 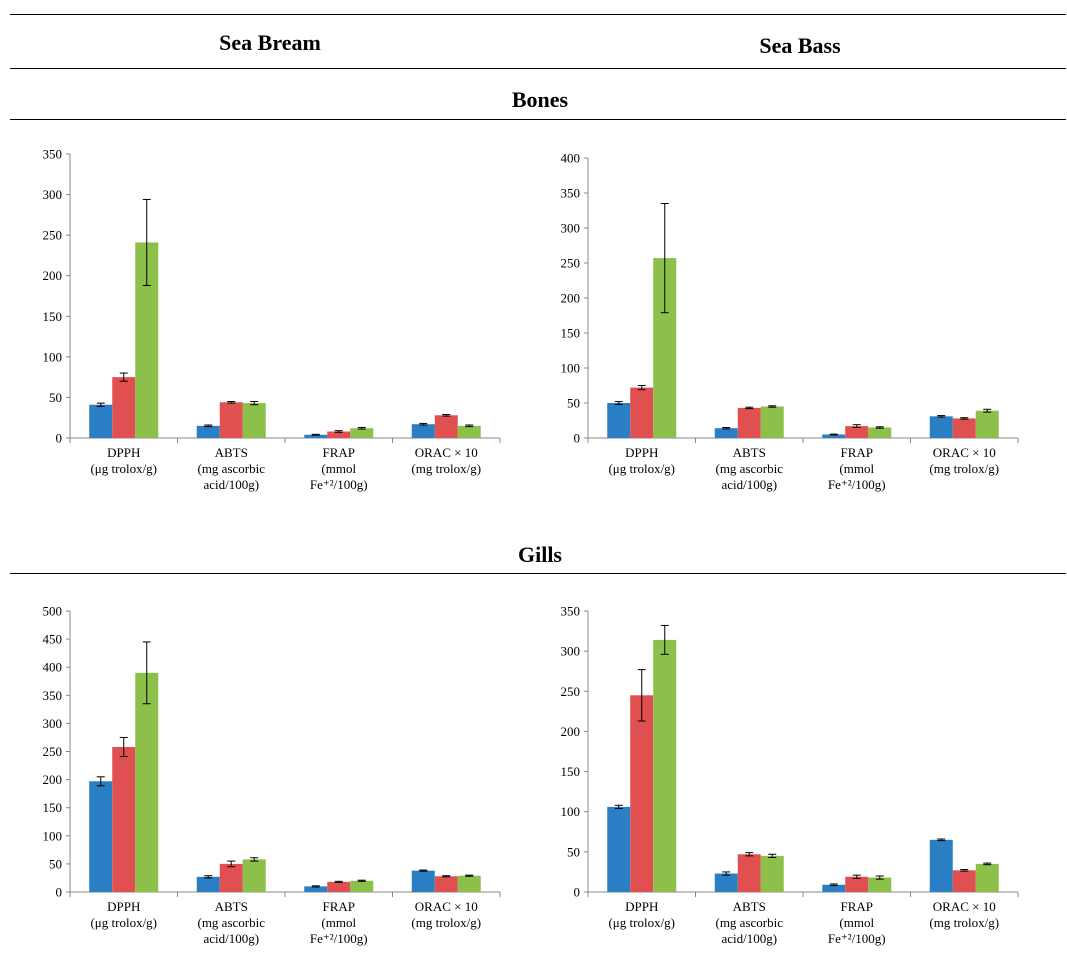 What do you see at coordinates (53, 639) in the screenshot?
I see `y-tick-label: 450` at bounding box center [53, 639].